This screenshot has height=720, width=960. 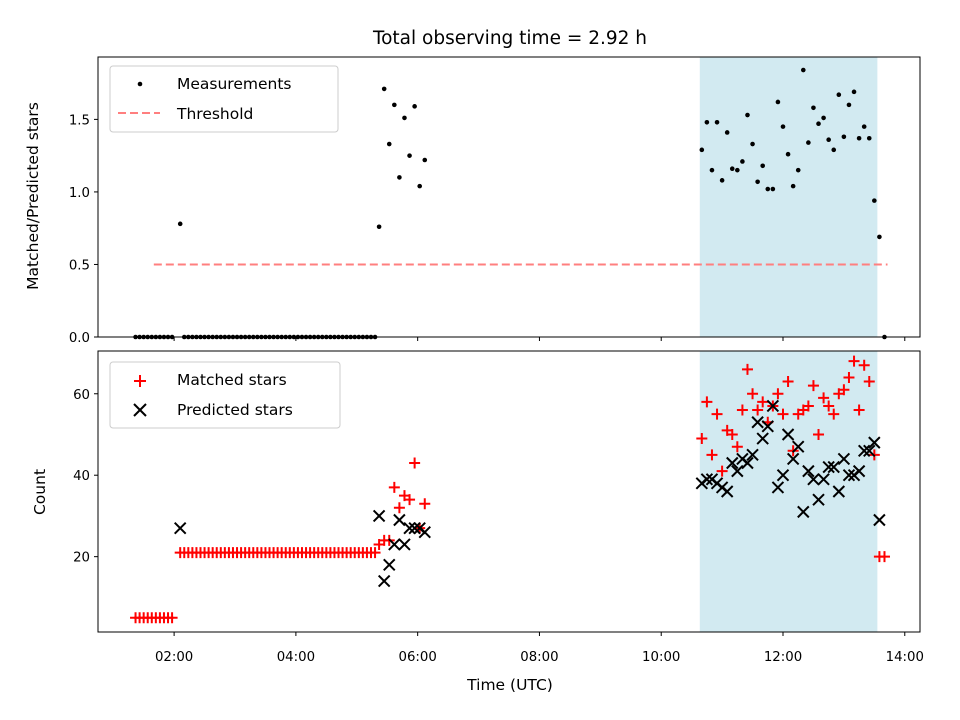 I want to click on top-y-tick-label: 0.5, so click(x=79, y=265).